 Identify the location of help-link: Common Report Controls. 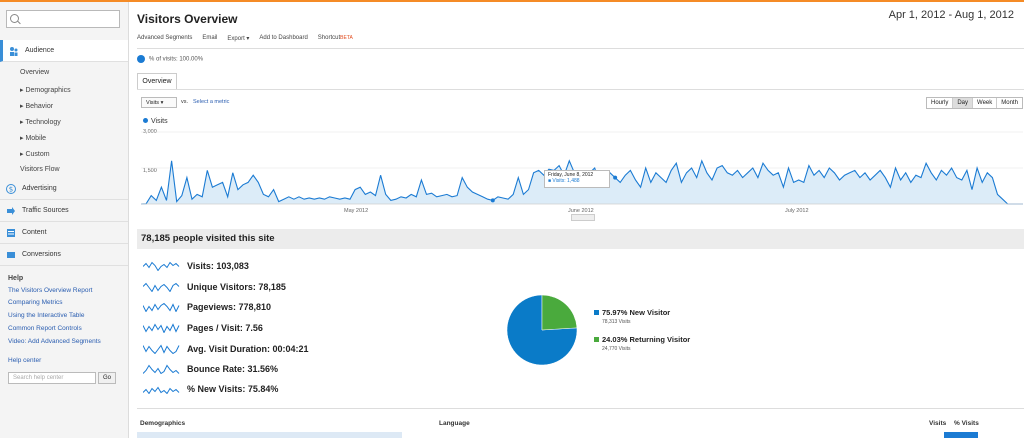
(45, 328).